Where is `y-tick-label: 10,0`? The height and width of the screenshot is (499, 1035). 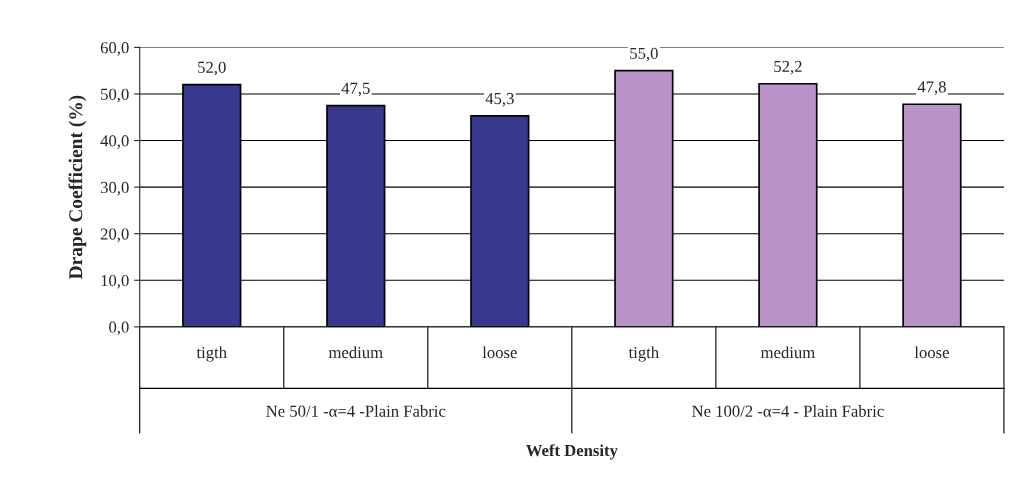 y-tick-label: 10,0 is located at coordinates (115, 281).